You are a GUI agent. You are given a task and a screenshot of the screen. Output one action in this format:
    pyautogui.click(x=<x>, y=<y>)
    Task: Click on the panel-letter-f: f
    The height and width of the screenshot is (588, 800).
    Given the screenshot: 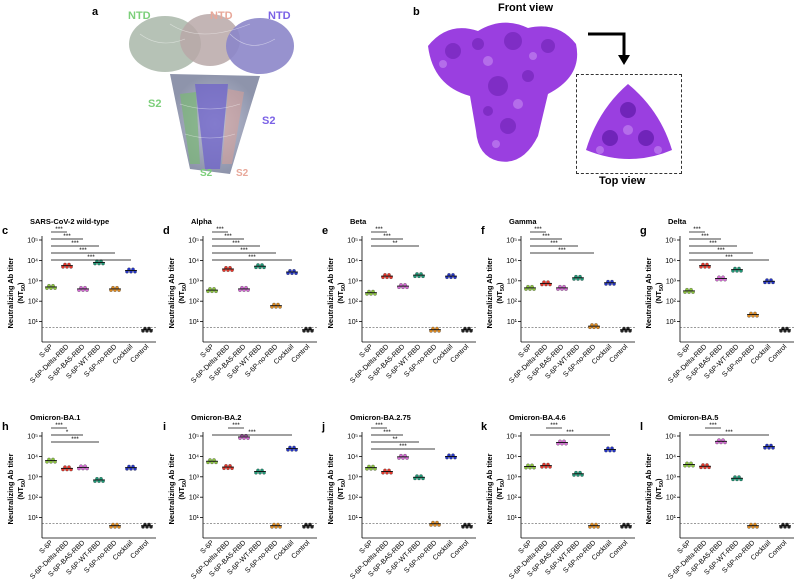 What is the action you would take?
    pyautogui.click(x=483, y=231)
    